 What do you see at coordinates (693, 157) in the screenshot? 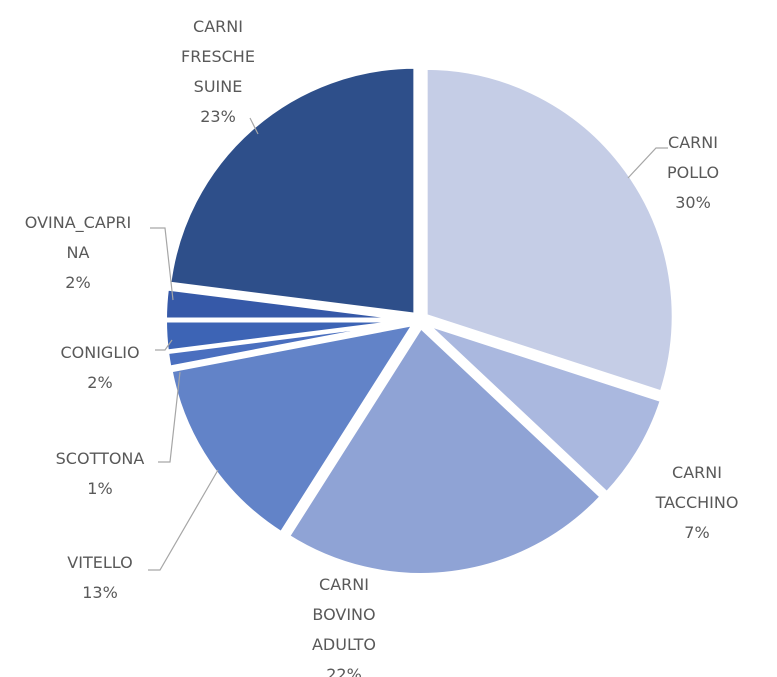
I see `category-label: CARNI POLLO` at bounding box center [693, 157].